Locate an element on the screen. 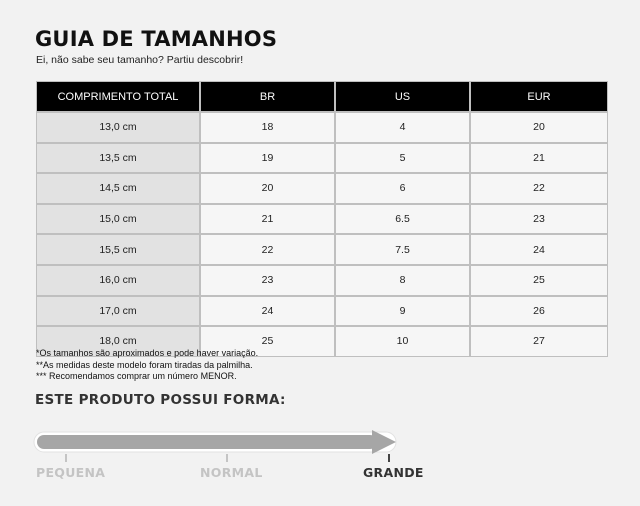 This screenshot has height=506, width=640. table-header-row: COMPRIMENTO TOTAL BR US EUR is located at coordinates (322, 97).